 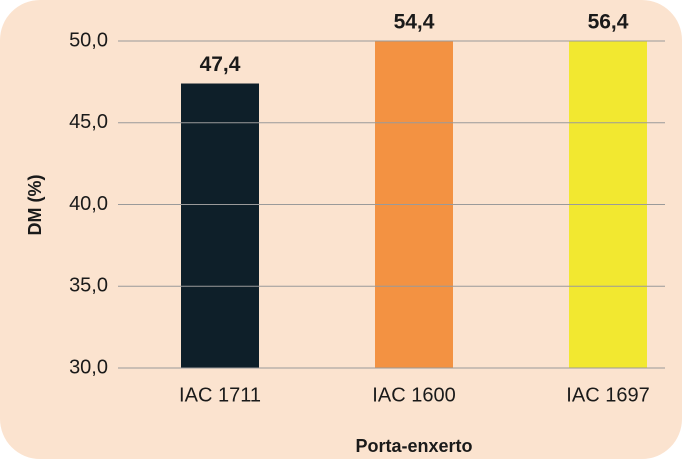 I want to click on x-tick-label: IAC 1697, so click(x=607, y=395).